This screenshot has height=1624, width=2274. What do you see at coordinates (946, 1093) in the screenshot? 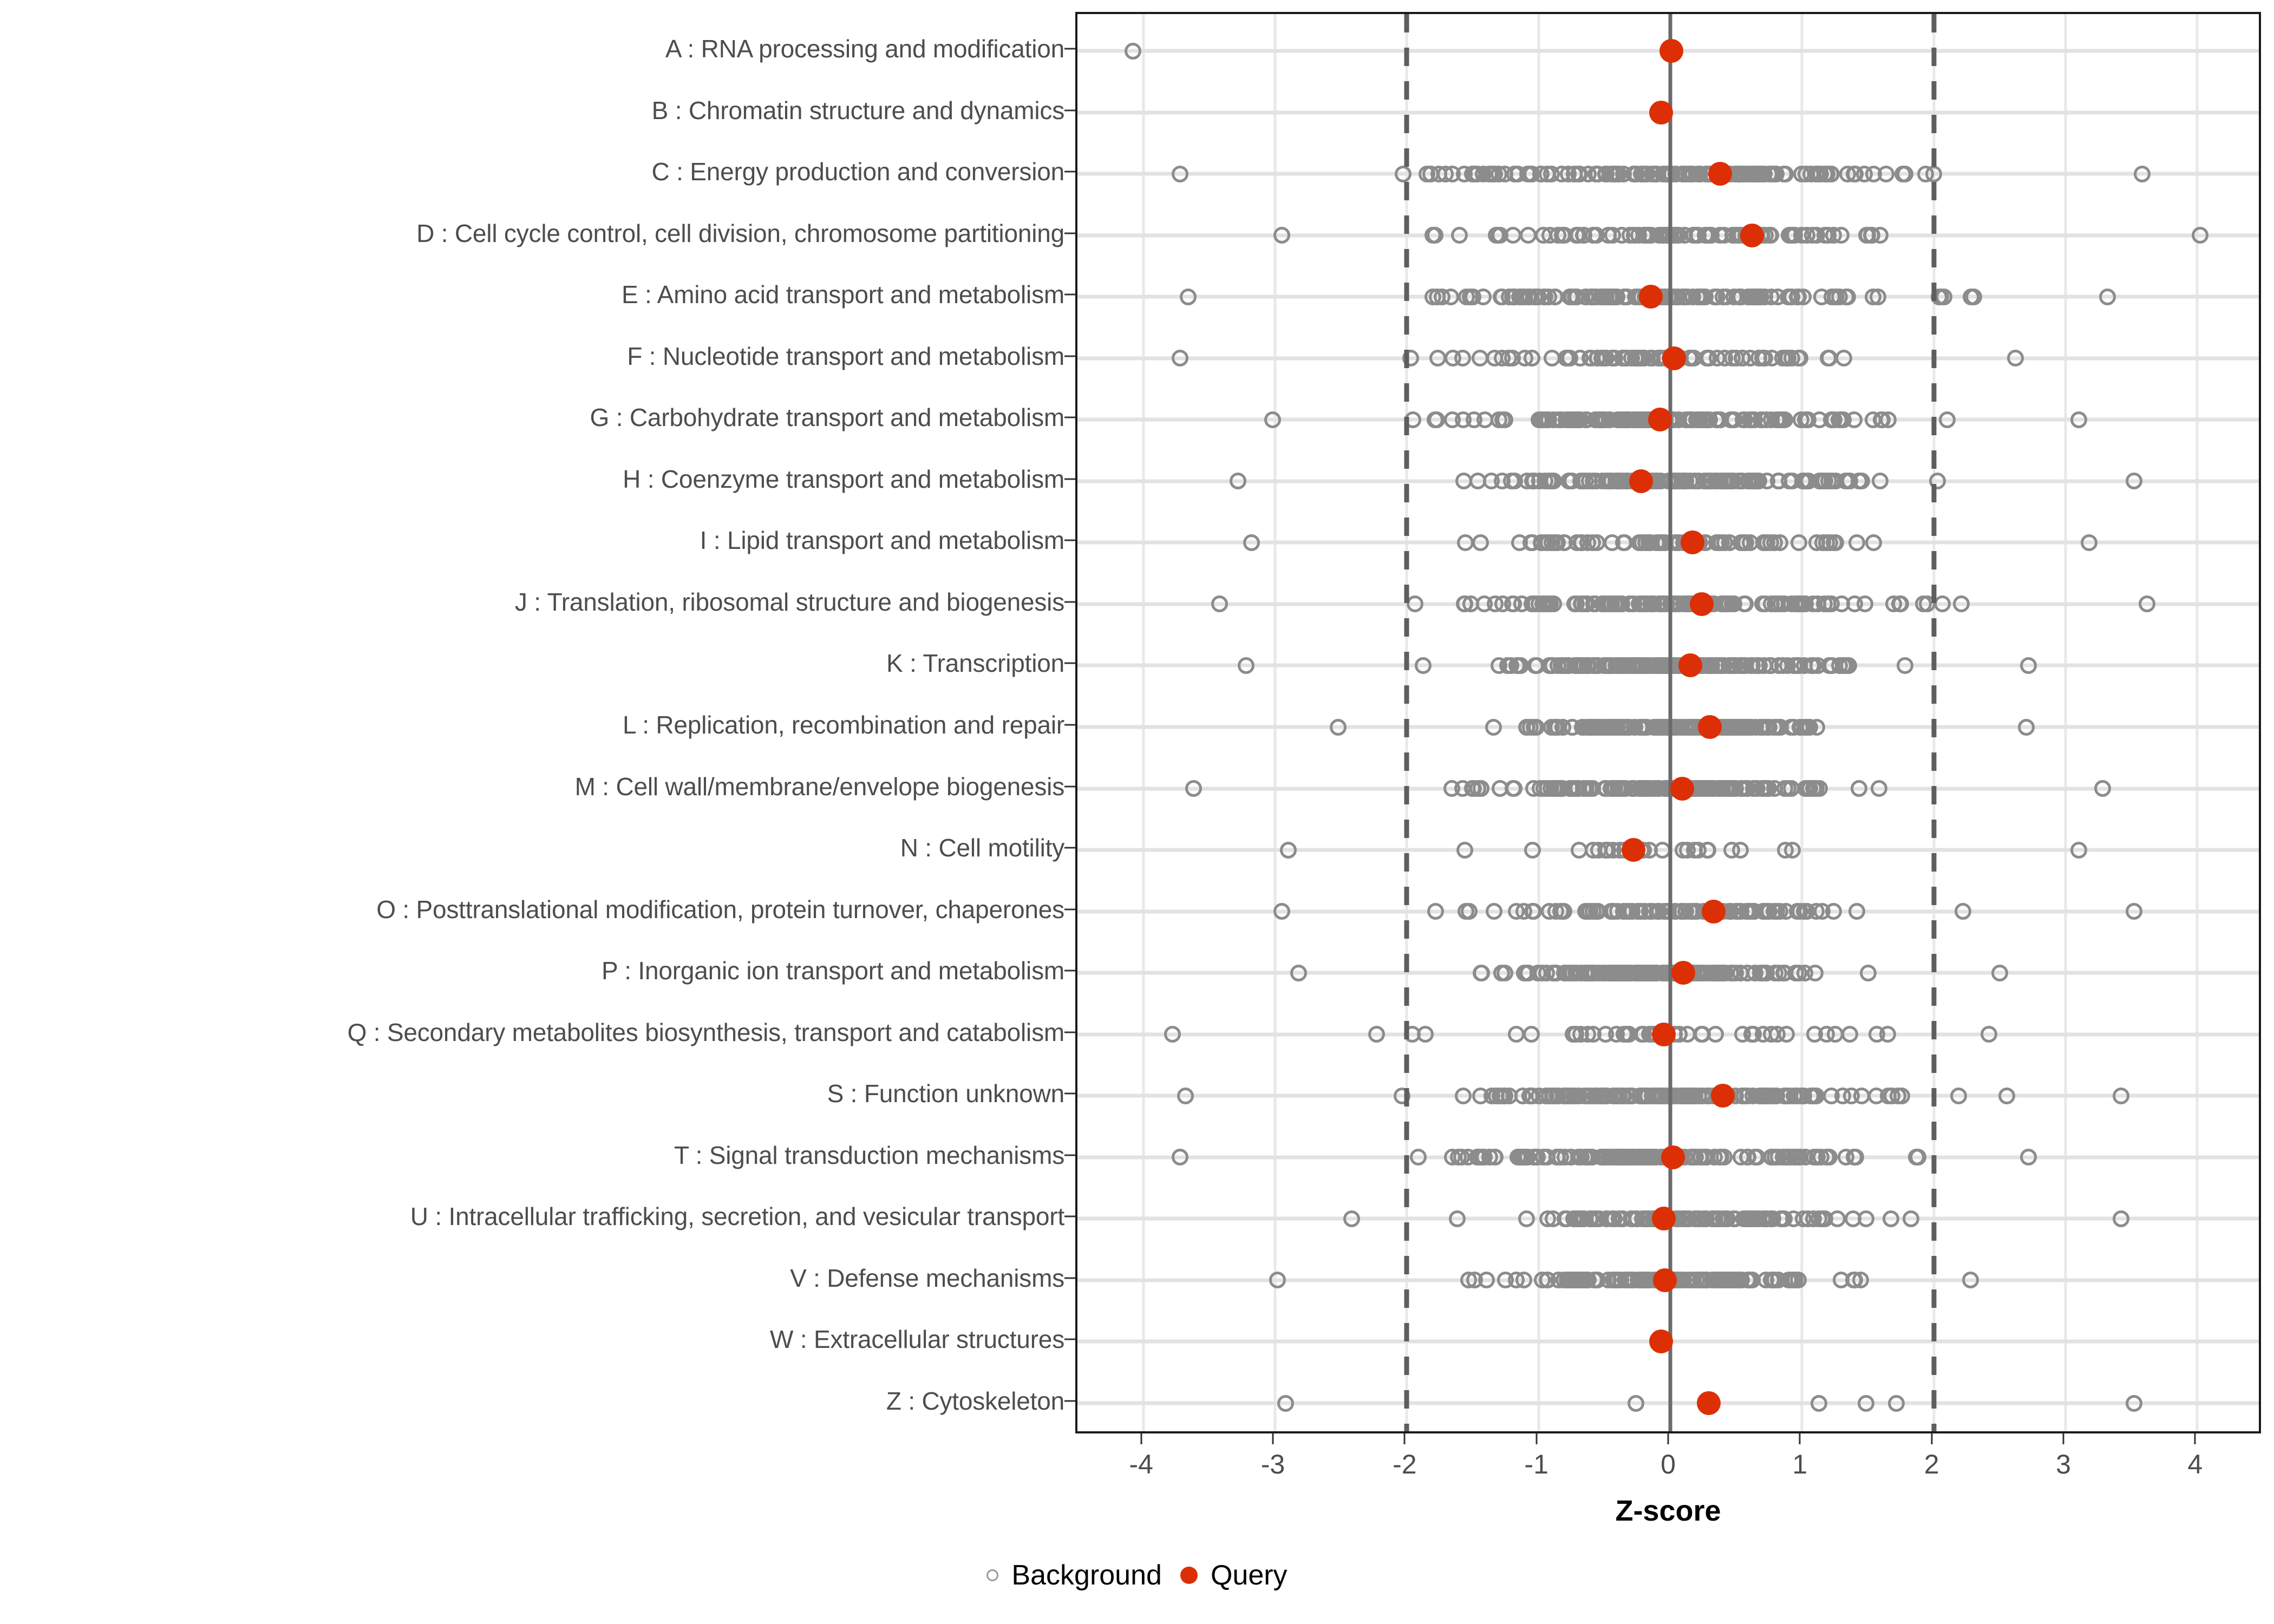
I see `y-axis-label: S : Function unknown` at bounding box center [946, 1093].